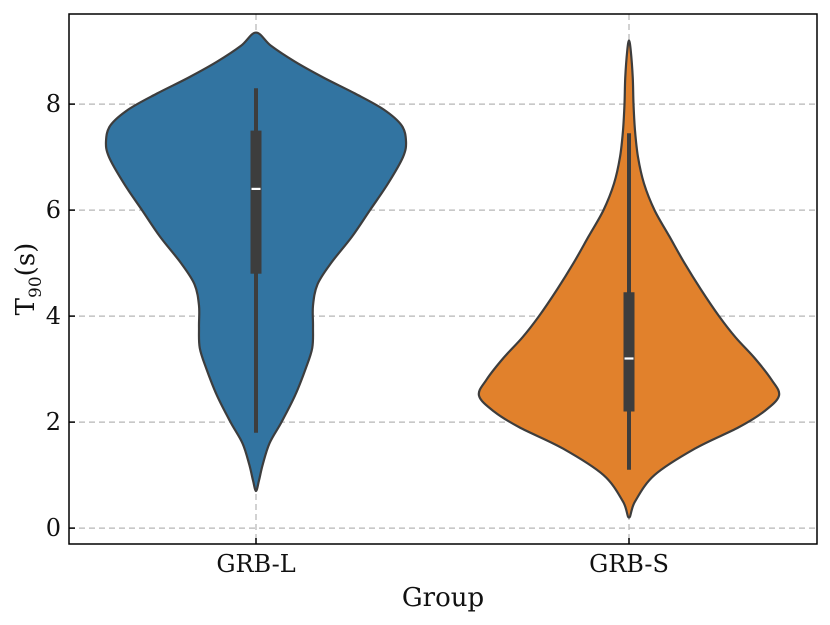 The image size is (830, 625). What do you see at coordinates (629, 564) in the screenshot?
I see `x-tick-label: GRB-S` at bounding box center [629, 564].